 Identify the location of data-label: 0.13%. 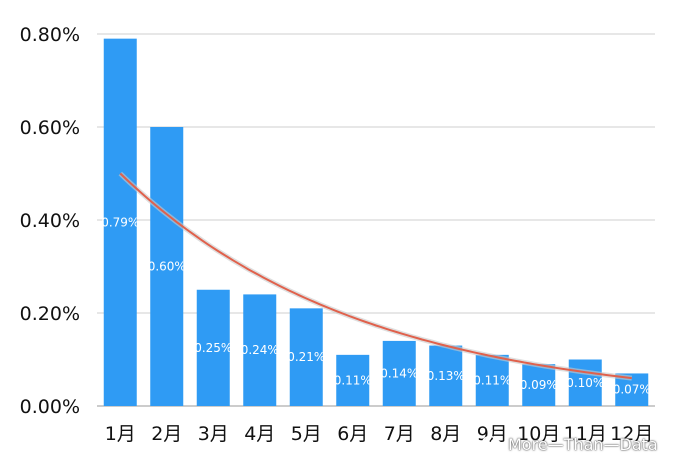
(446, 376).